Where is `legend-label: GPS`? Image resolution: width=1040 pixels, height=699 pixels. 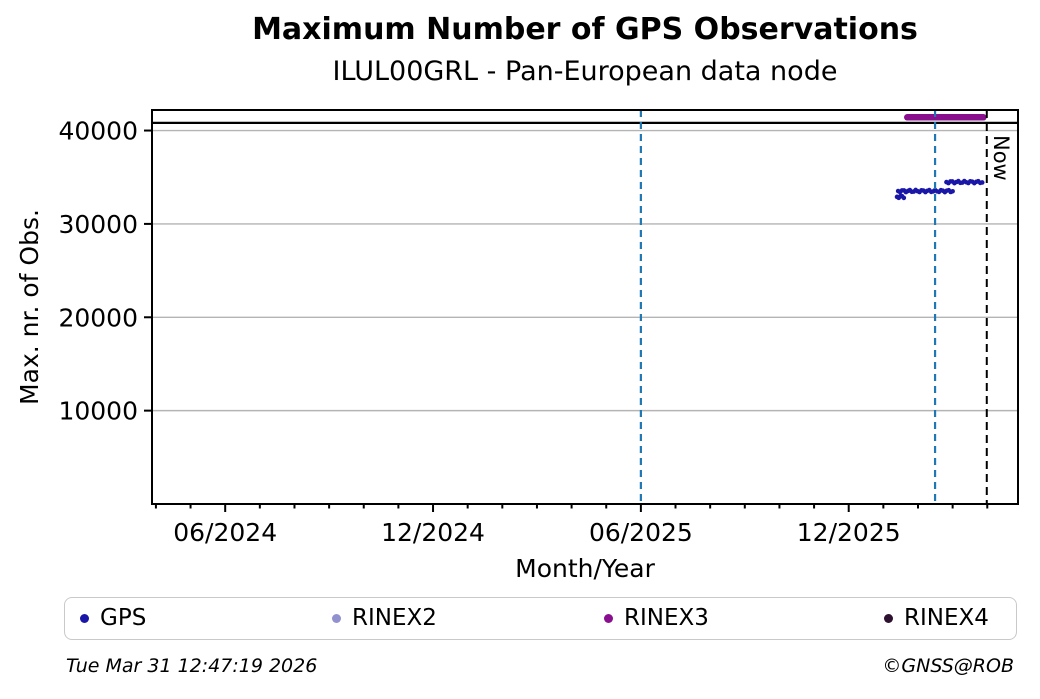 legend-label: GPS is located at coordinates (123, 618).